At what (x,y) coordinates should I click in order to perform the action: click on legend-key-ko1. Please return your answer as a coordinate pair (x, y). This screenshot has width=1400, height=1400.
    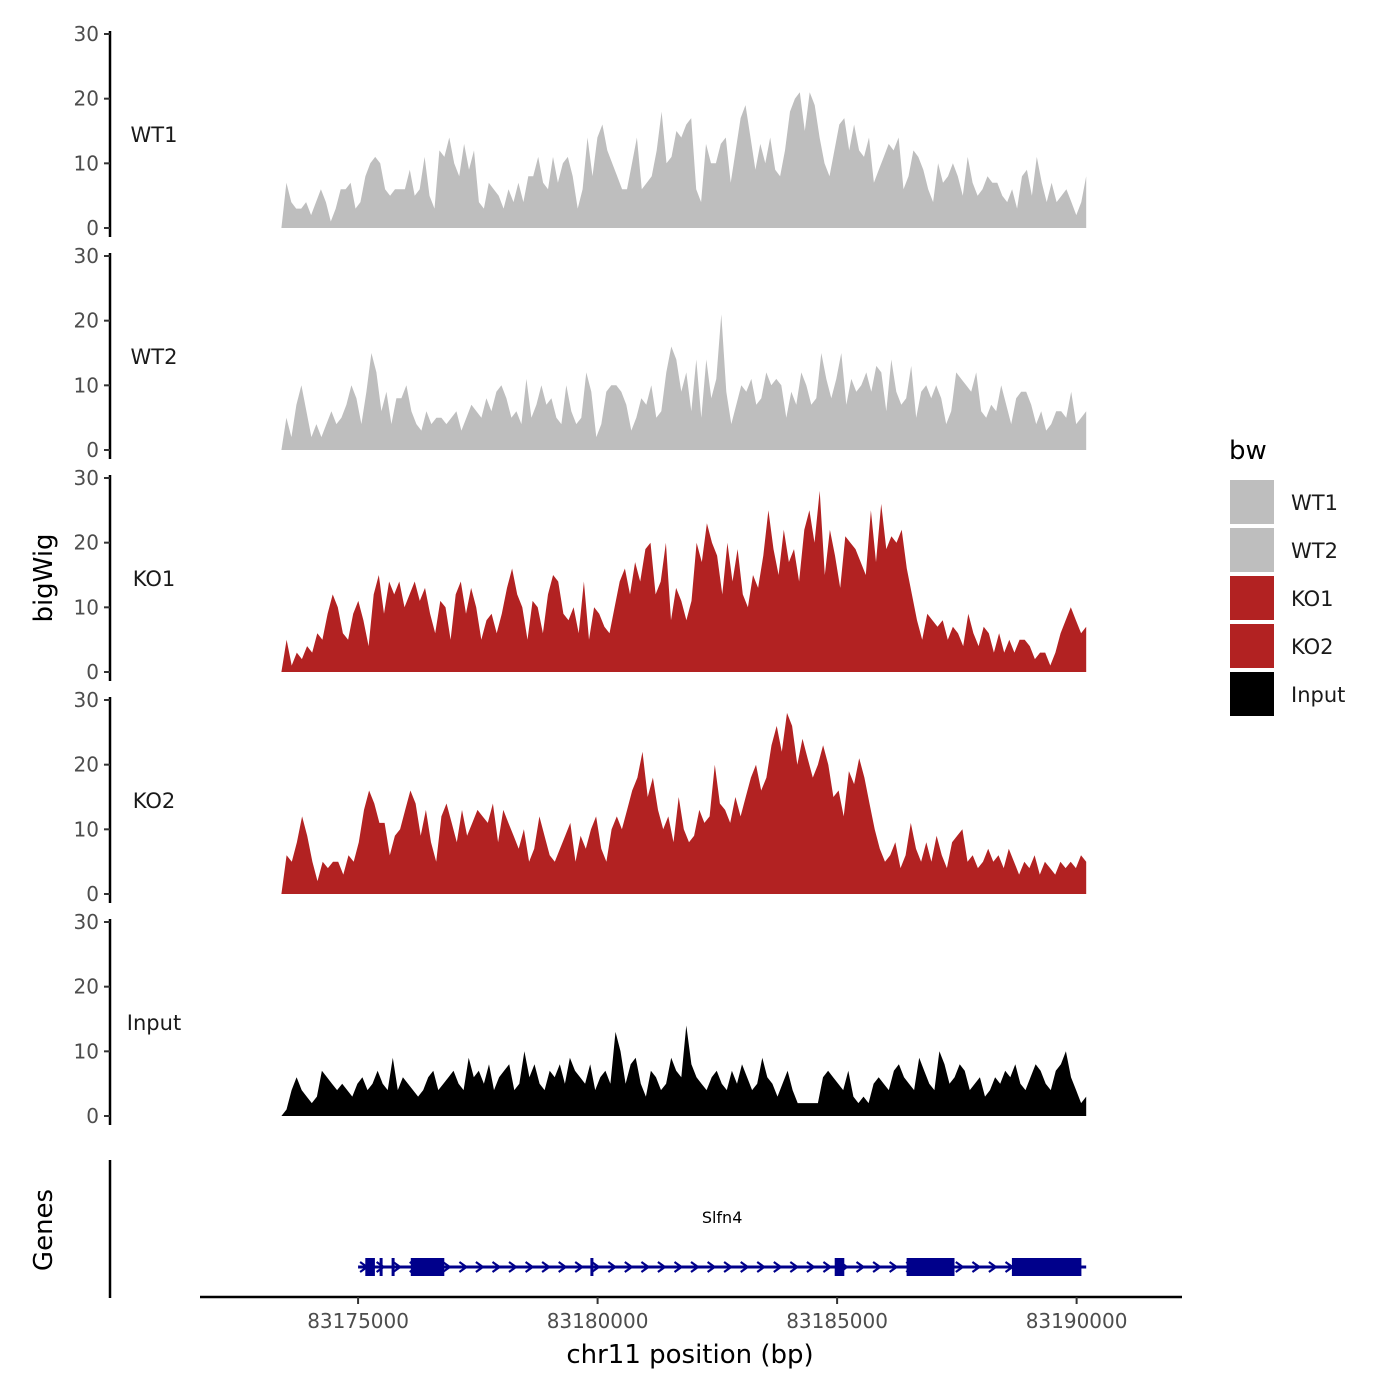
    Looking at the image, I should click on (1252, 598).